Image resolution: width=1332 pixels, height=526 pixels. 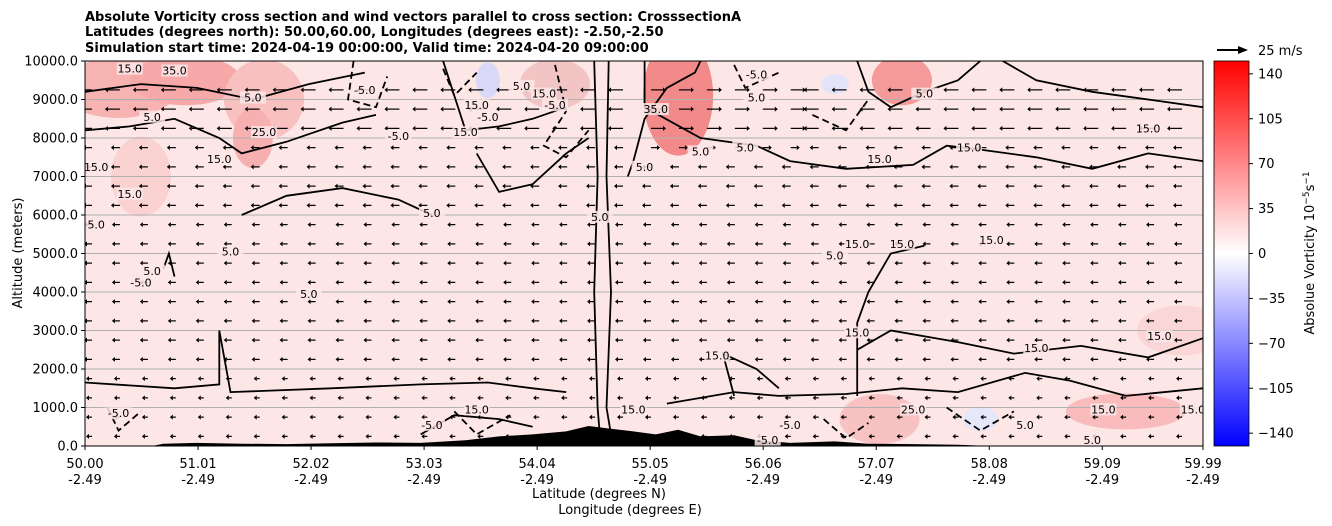 I want to click on y-tick-label: 9000.0, so click(x=56, y=100).